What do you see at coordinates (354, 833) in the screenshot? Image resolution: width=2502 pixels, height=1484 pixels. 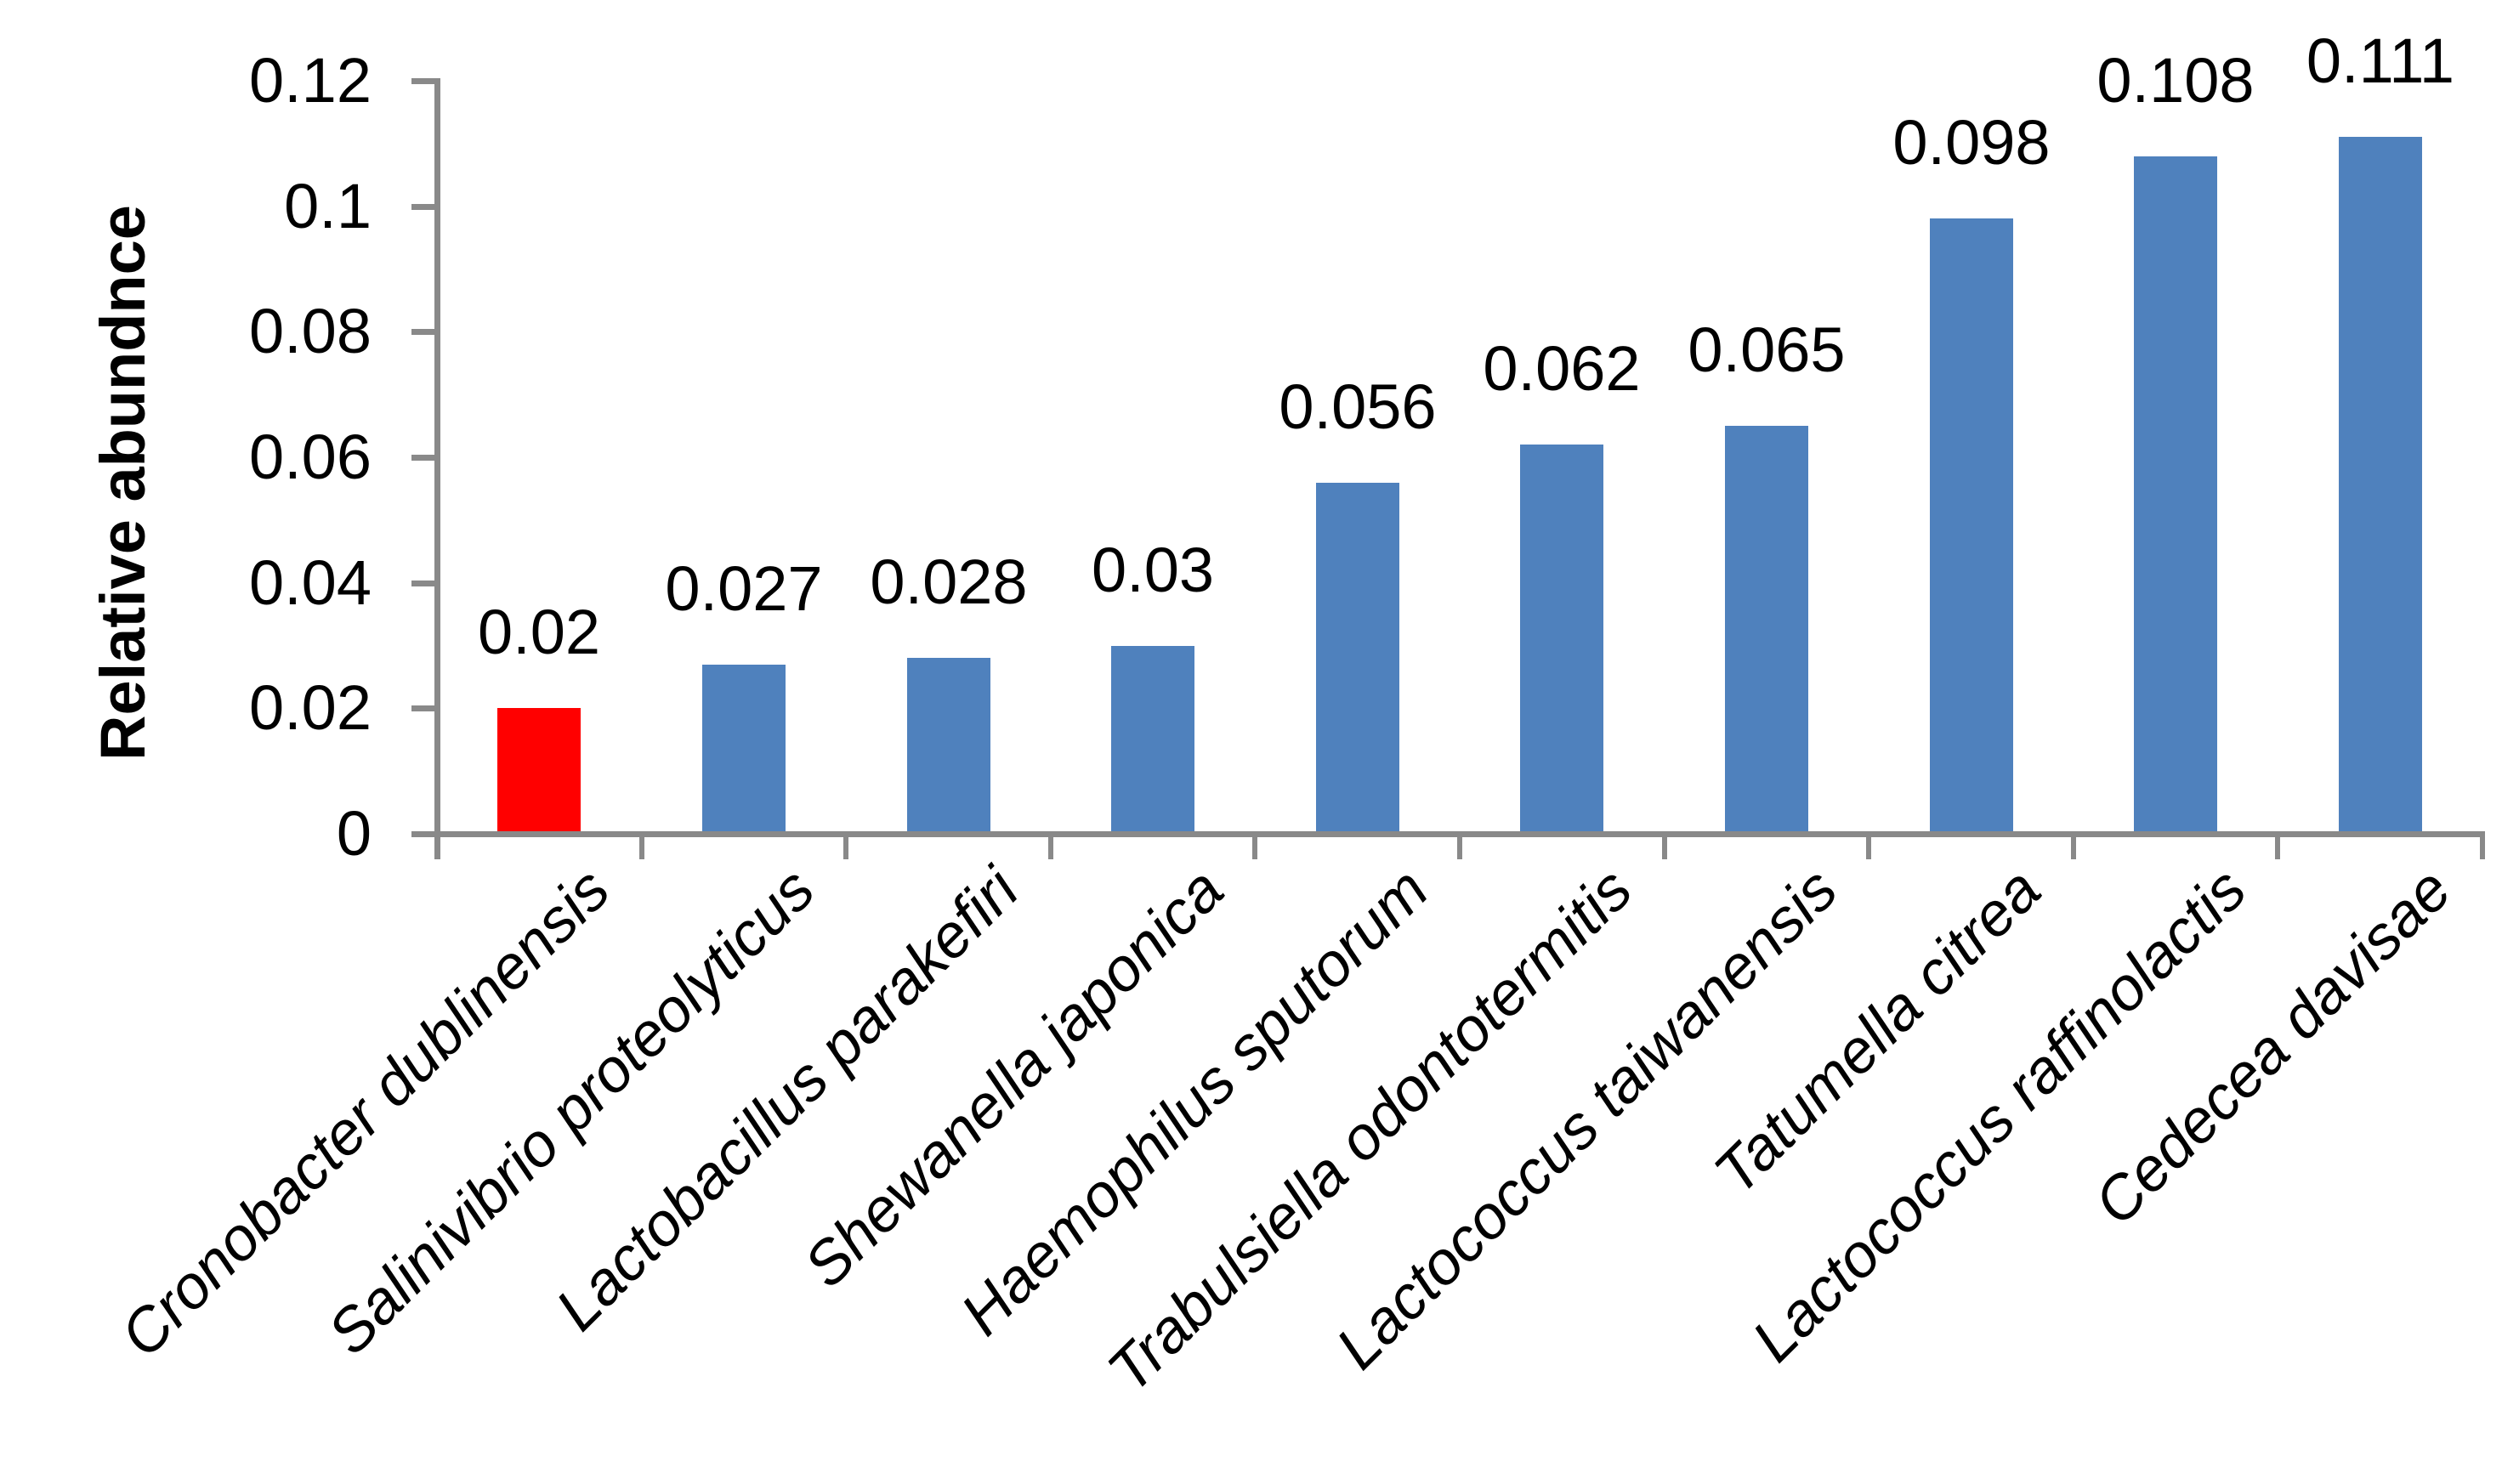 I see `y-tick-label: 0` at bounding box center [354, 833].